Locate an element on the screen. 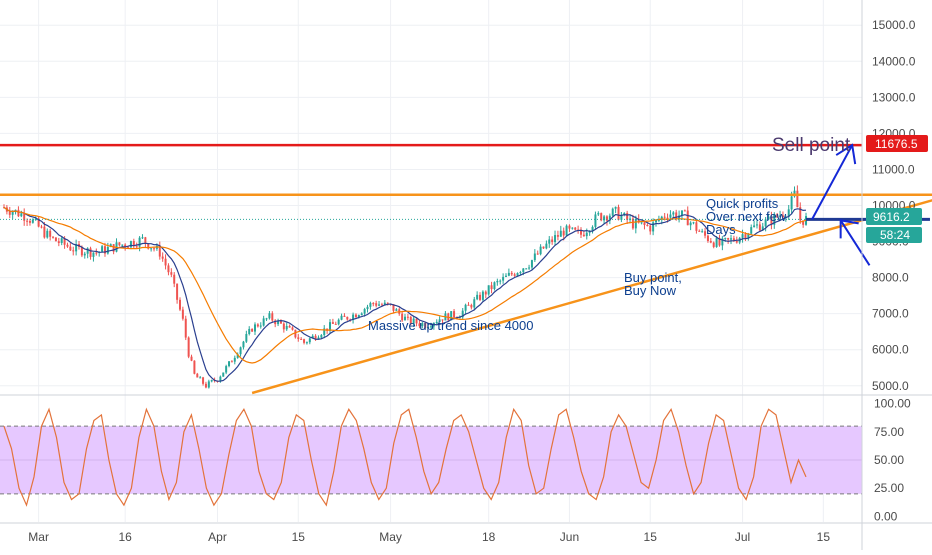  sell-price-text: 11676.5 is located at coordinates (896, 144).